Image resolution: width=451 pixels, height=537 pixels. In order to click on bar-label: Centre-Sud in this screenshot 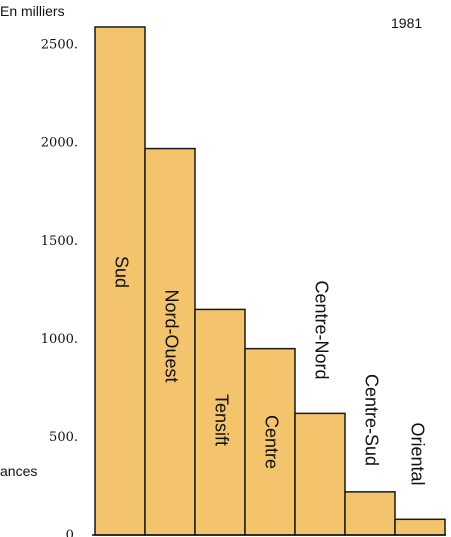, I will do `click(371, 420)`.